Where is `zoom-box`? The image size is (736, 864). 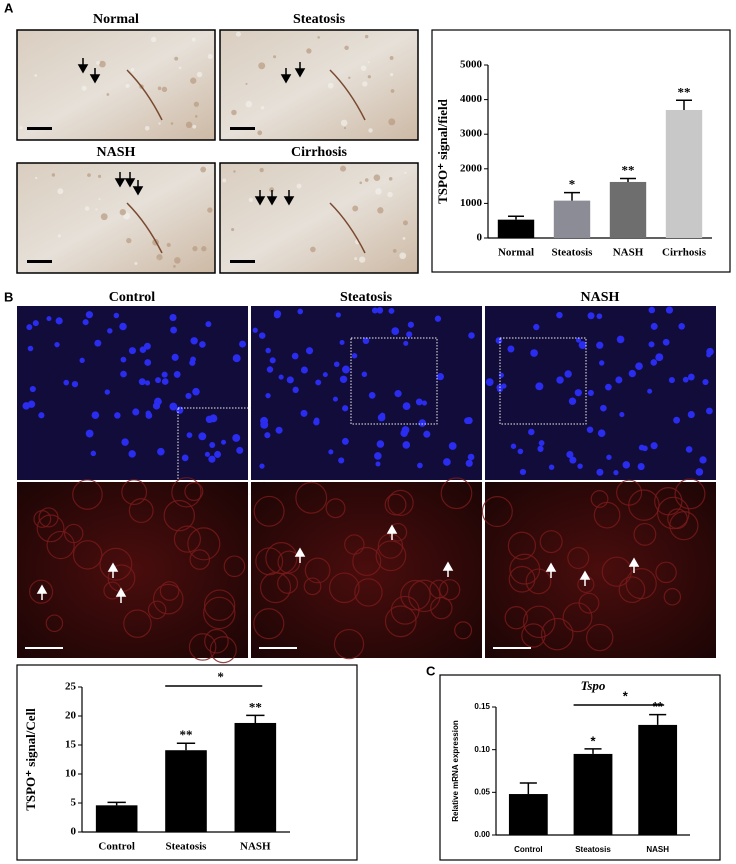 zoom-box is located at coordinates (543, 381).